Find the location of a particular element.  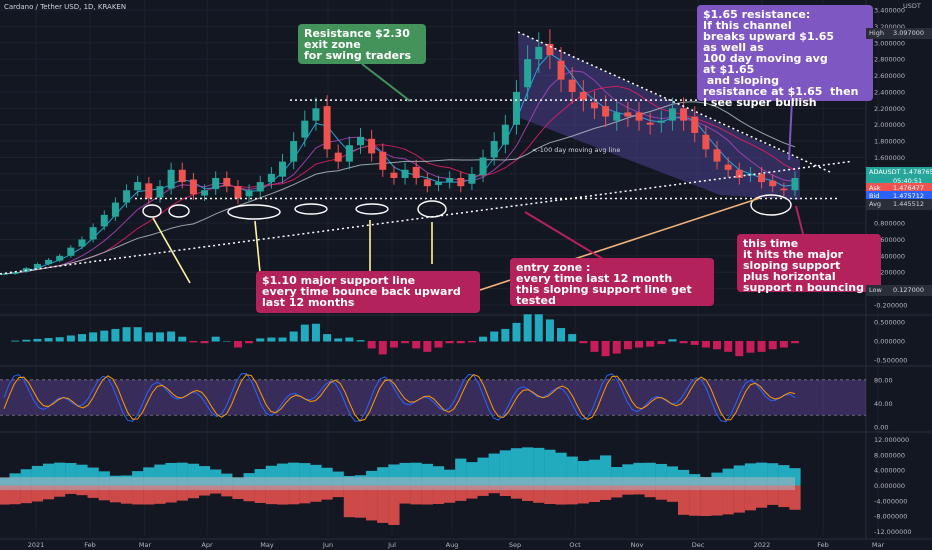

x-tick-label: Sep is located at coordinates (515, 545).